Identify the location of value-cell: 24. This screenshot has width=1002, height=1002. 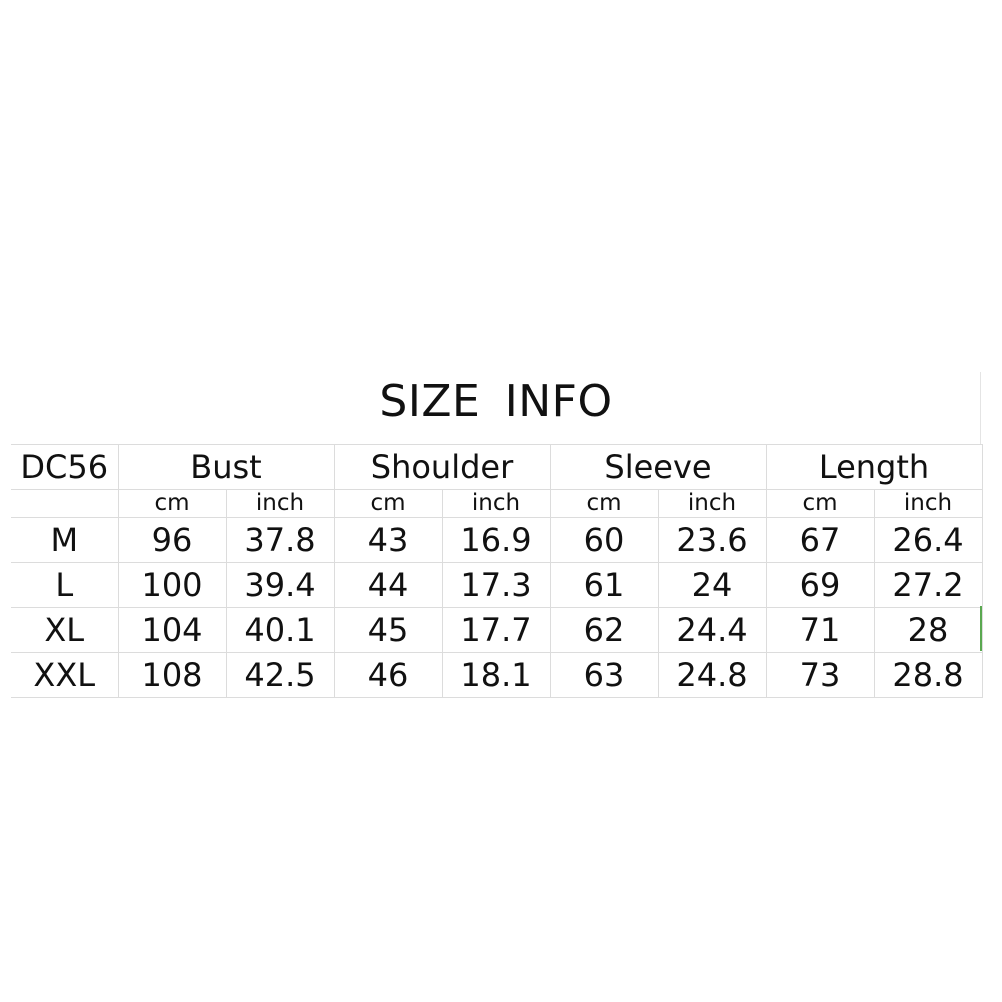
(712, 585).